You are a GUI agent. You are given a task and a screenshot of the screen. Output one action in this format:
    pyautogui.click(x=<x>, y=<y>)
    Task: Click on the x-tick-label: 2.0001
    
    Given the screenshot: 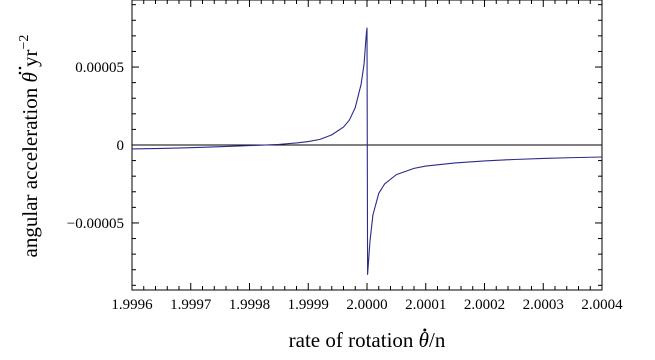 What is the action you would take?
    pyautogui.click(x=425, y=305)
    